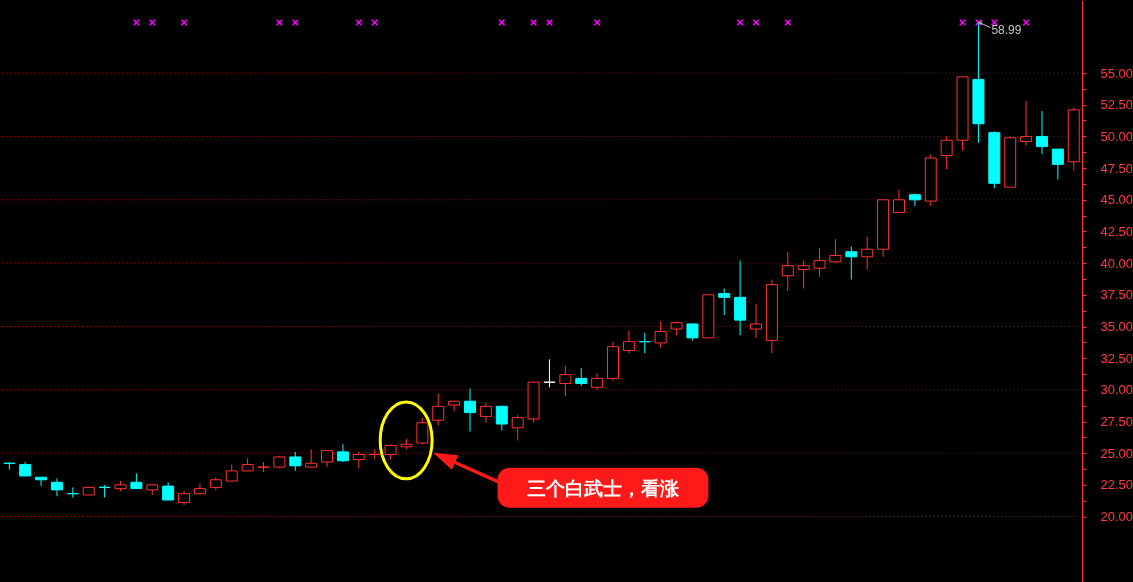  What do you see at coordinates (1116, 485) in the screenshot?
I see `y-tick-label: 22.50` at bounding box center [1116, 485].